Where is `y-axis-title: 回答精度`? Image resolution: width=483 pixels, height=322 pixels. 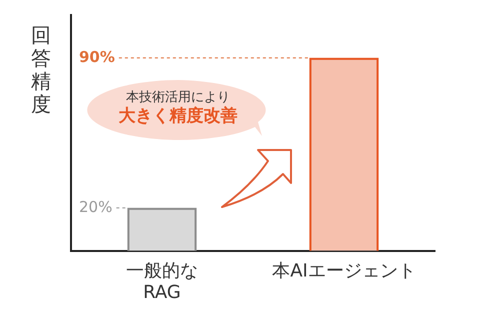
y-axis-title: 回答精度 is located at coordinates (41, 69).